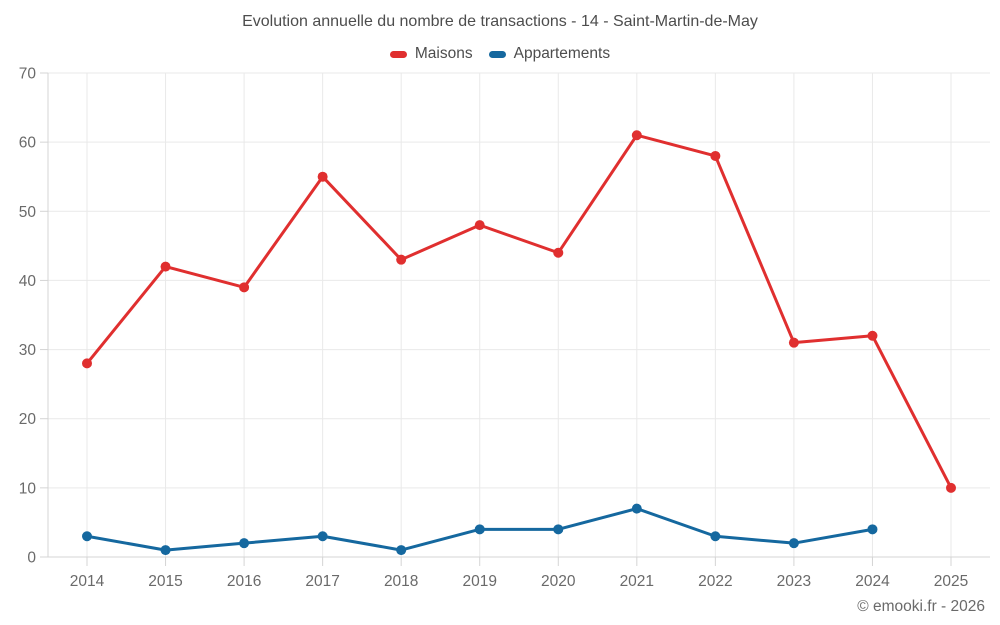 The image size is (1000, 625). Describe the element at coordinates (28, 212) in the screenshot. I see `svg-text: 50` at that location.